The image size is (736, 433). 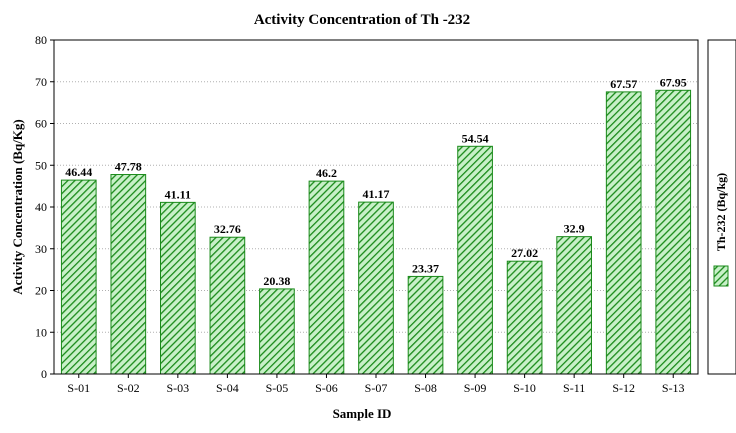 I want to click on data-label: 54.54, so click(x=475, y=138).